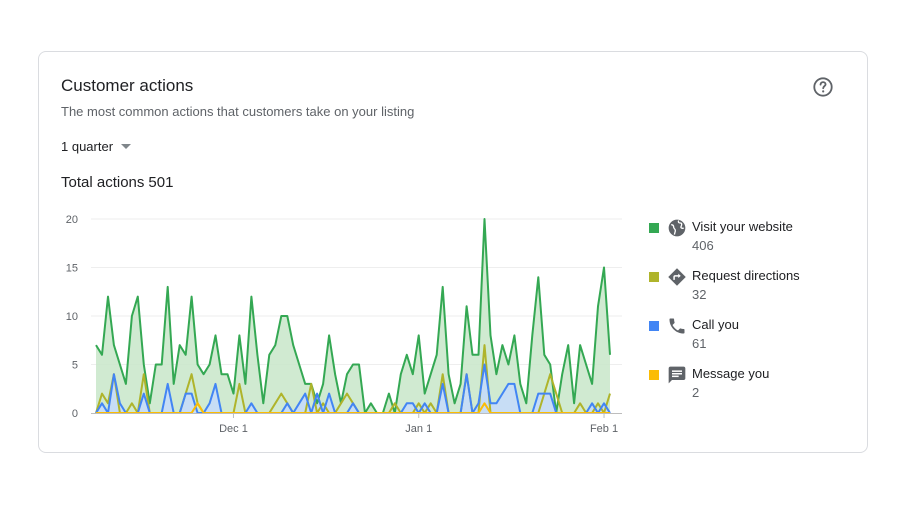 The image size is (920, 518). I want to click on legend-label: Call you, so click(715, 324).